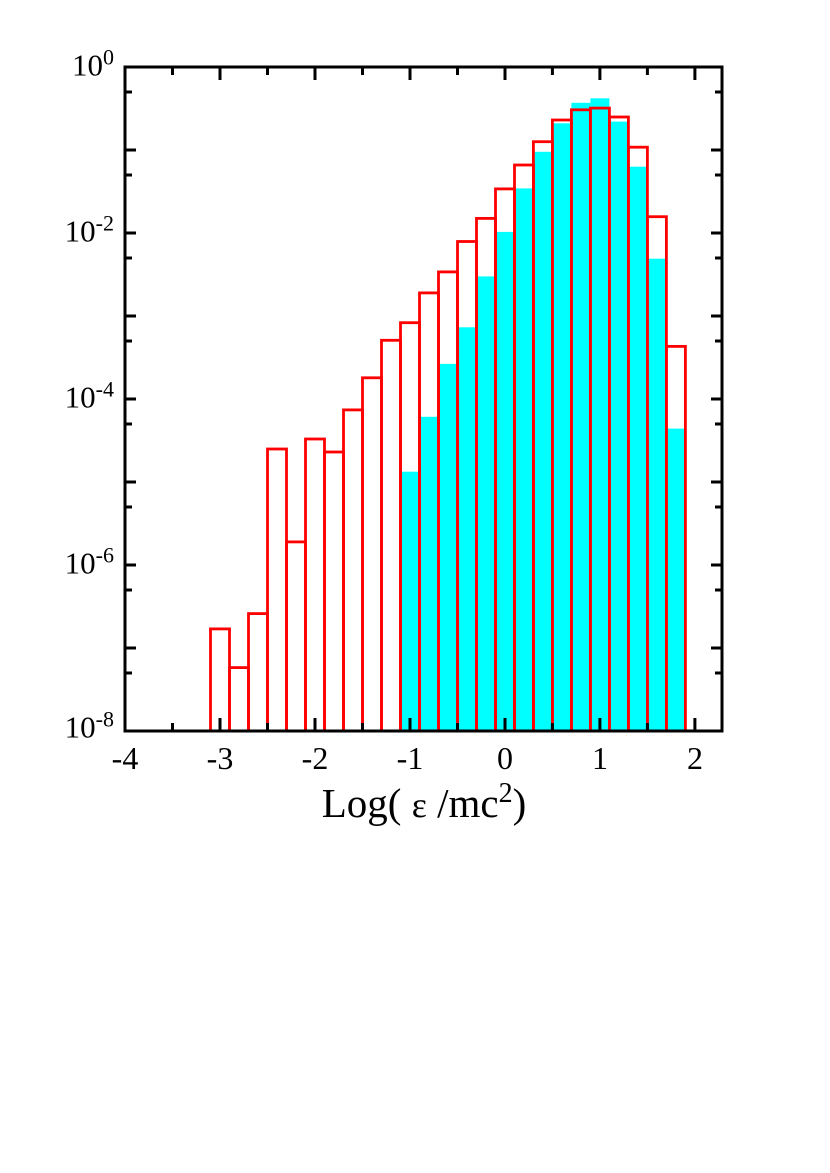 This screenshot has height=1173, width=830. Describe the element at coordinates (505, 758) in the screenshot. I see `x-tick-label-0: 0` at that location.